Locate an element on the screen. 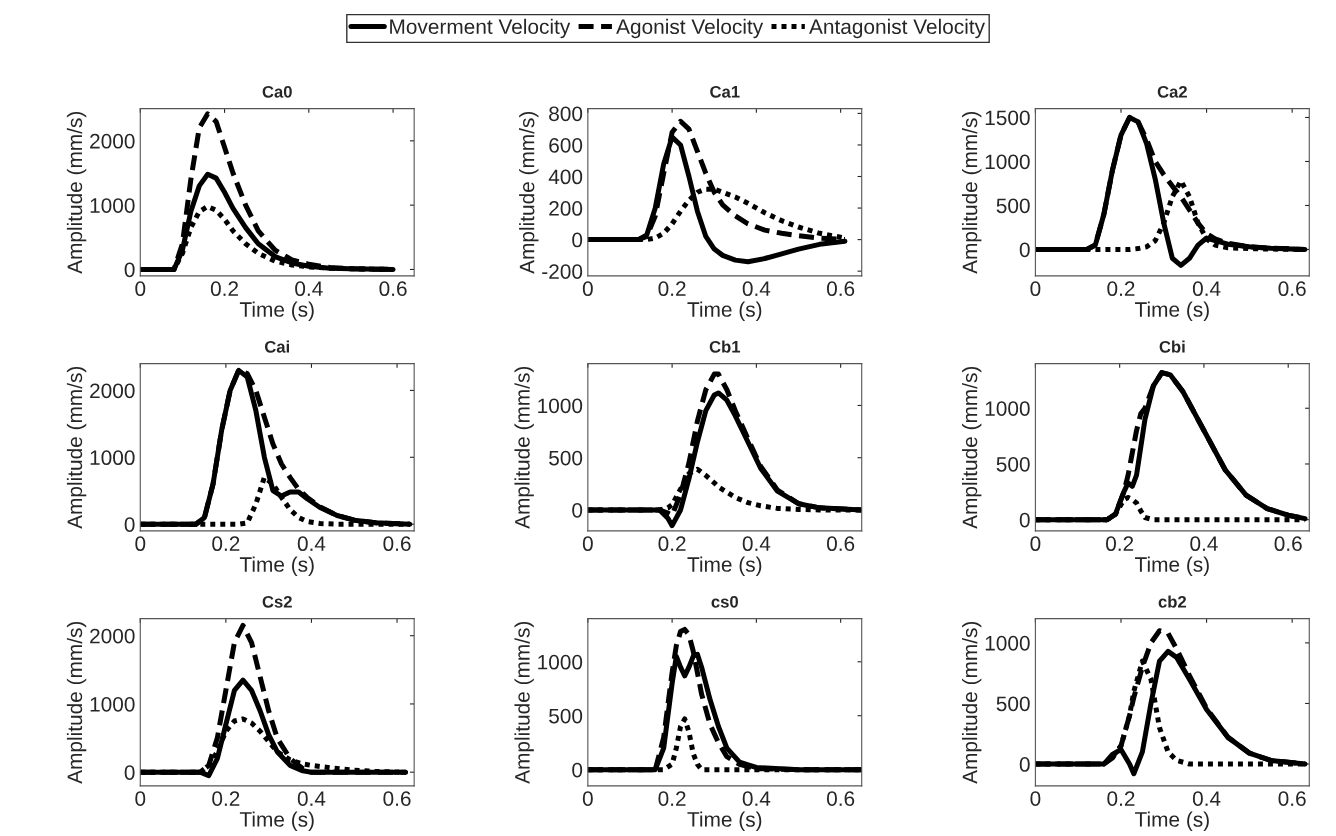  y-tick-label: 600 is located at coordinates (566, 145).